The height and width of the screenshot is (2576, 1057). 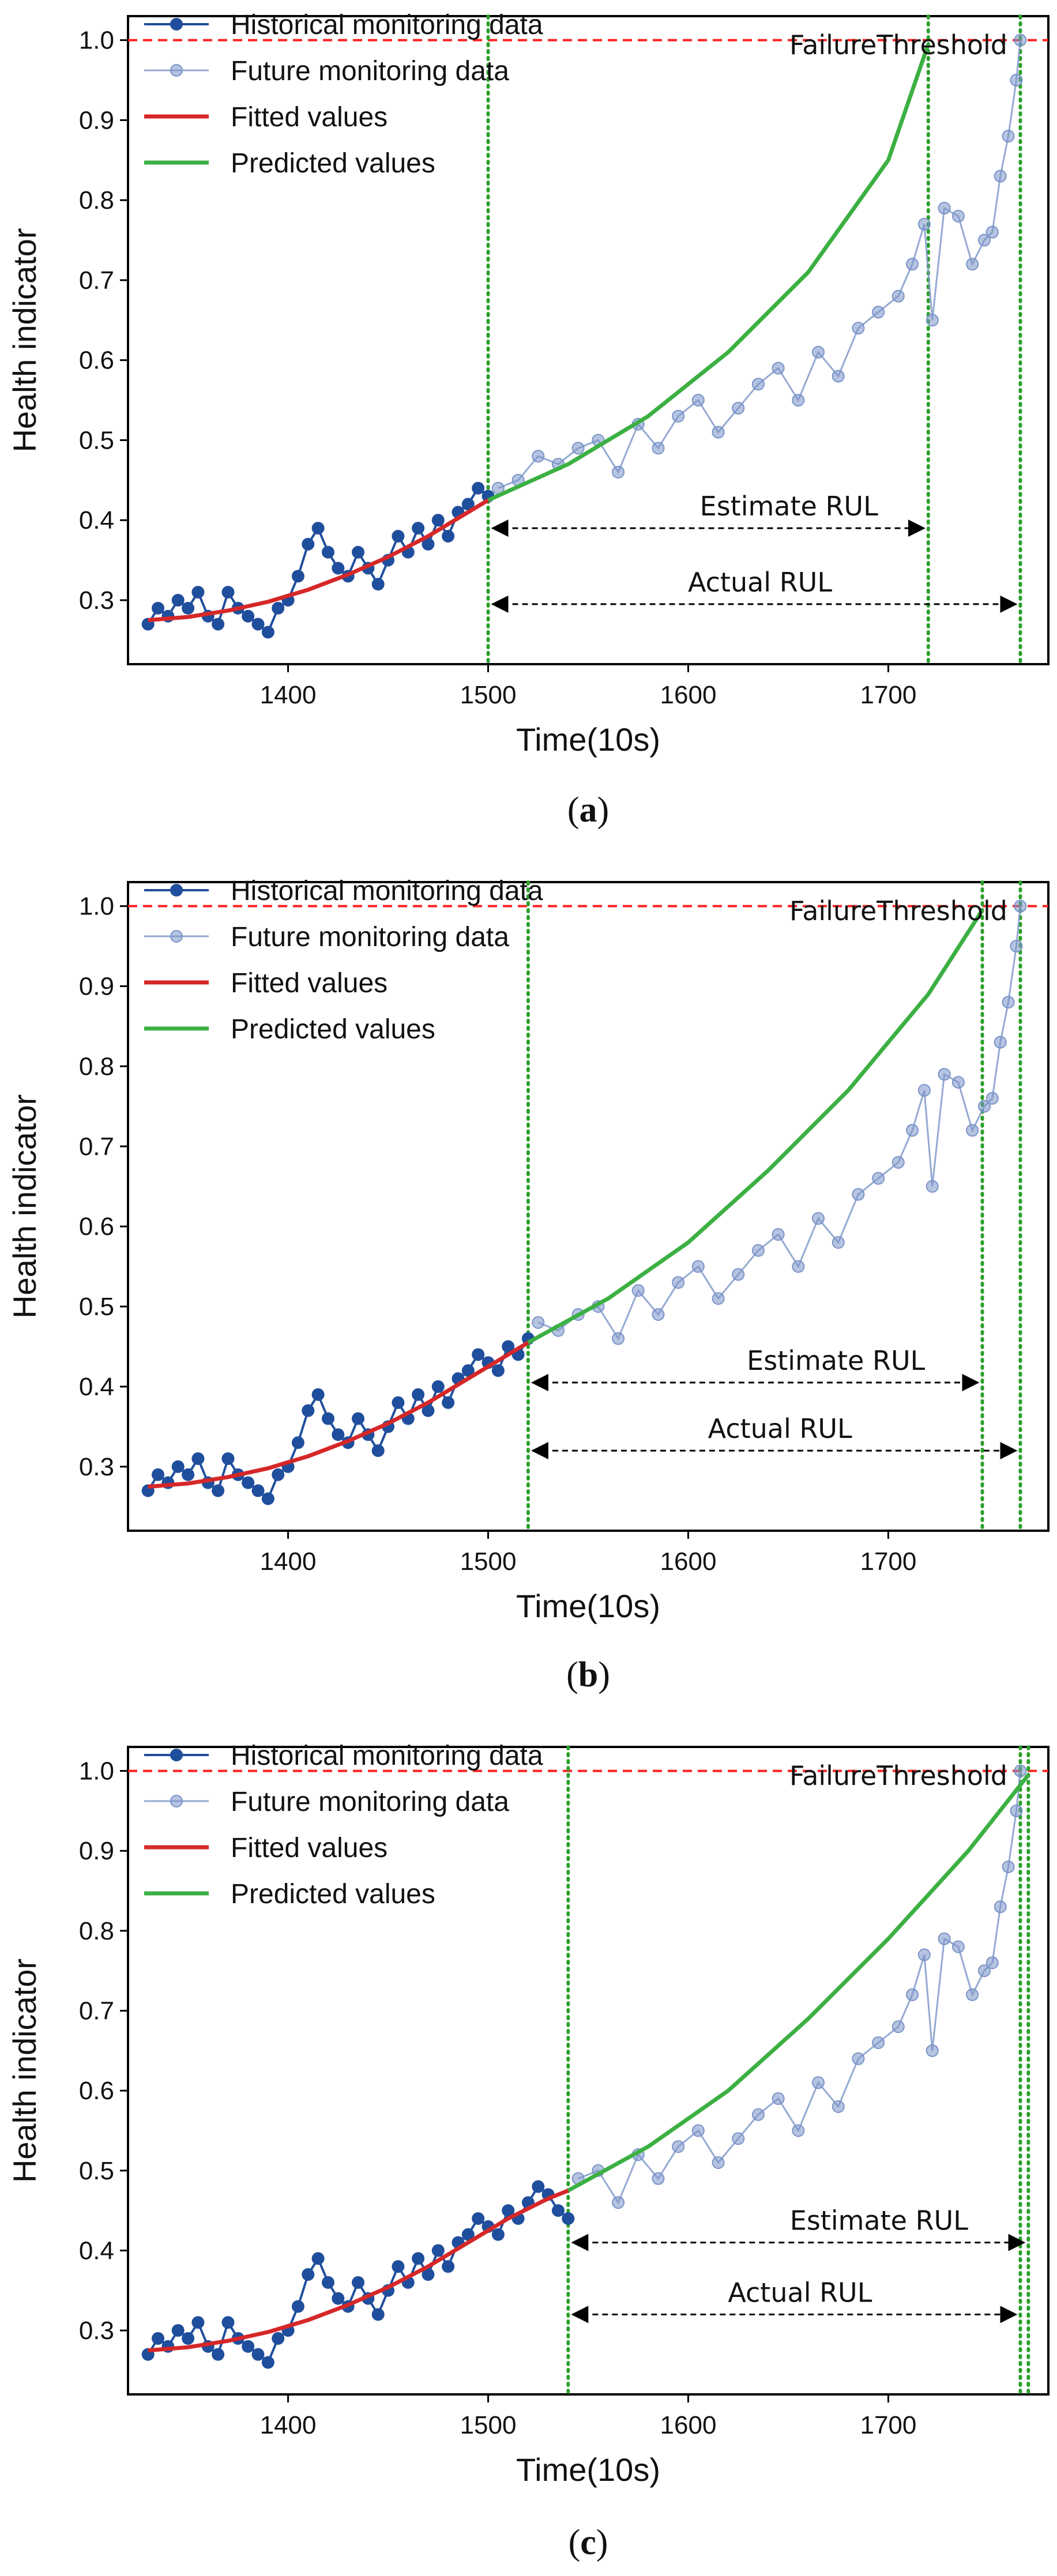 What do you see at coordinates (799, 1983) in the screenshot?
I see `predicted-values-line` at bounding box center [799, 1983].